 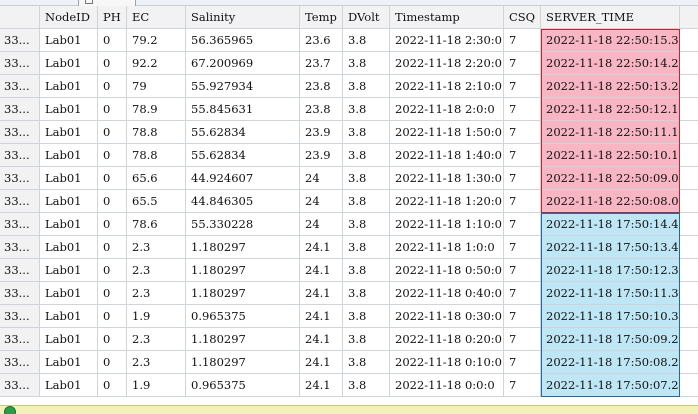 I want to click on cell-timestamp: 2022-11-18 2:20:0, so click(x=447, y=63).